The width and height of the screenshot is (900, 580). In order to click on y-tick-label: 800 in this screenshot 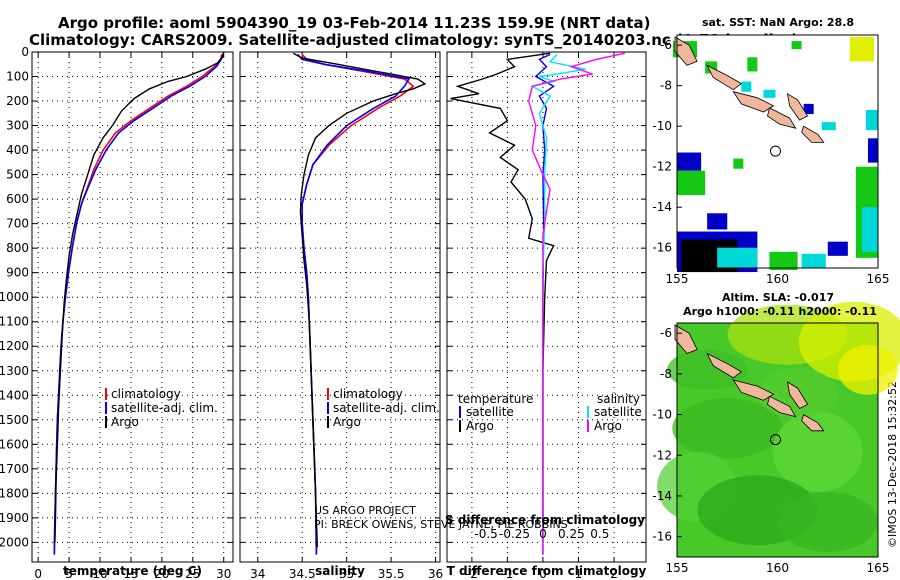, I will do `click(17, 248)`.